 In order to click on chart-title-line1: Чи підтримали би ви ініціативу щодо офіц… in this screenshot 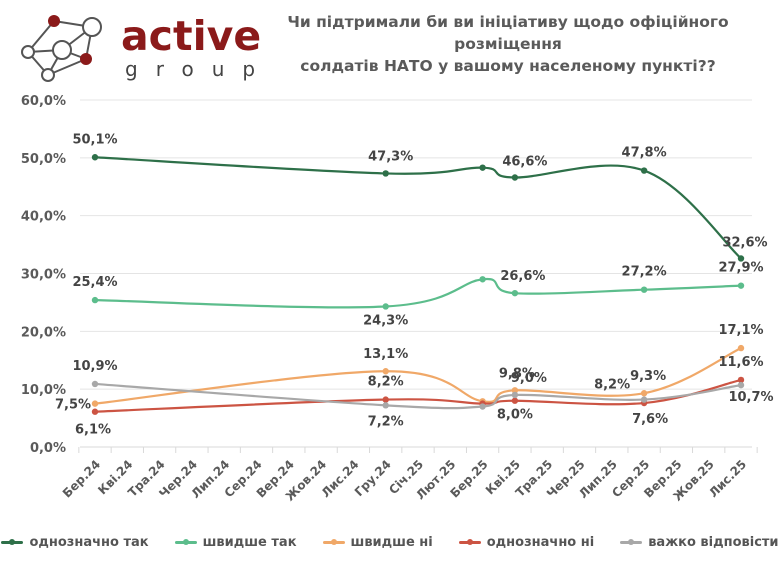, I will do `click(508, 33)`.